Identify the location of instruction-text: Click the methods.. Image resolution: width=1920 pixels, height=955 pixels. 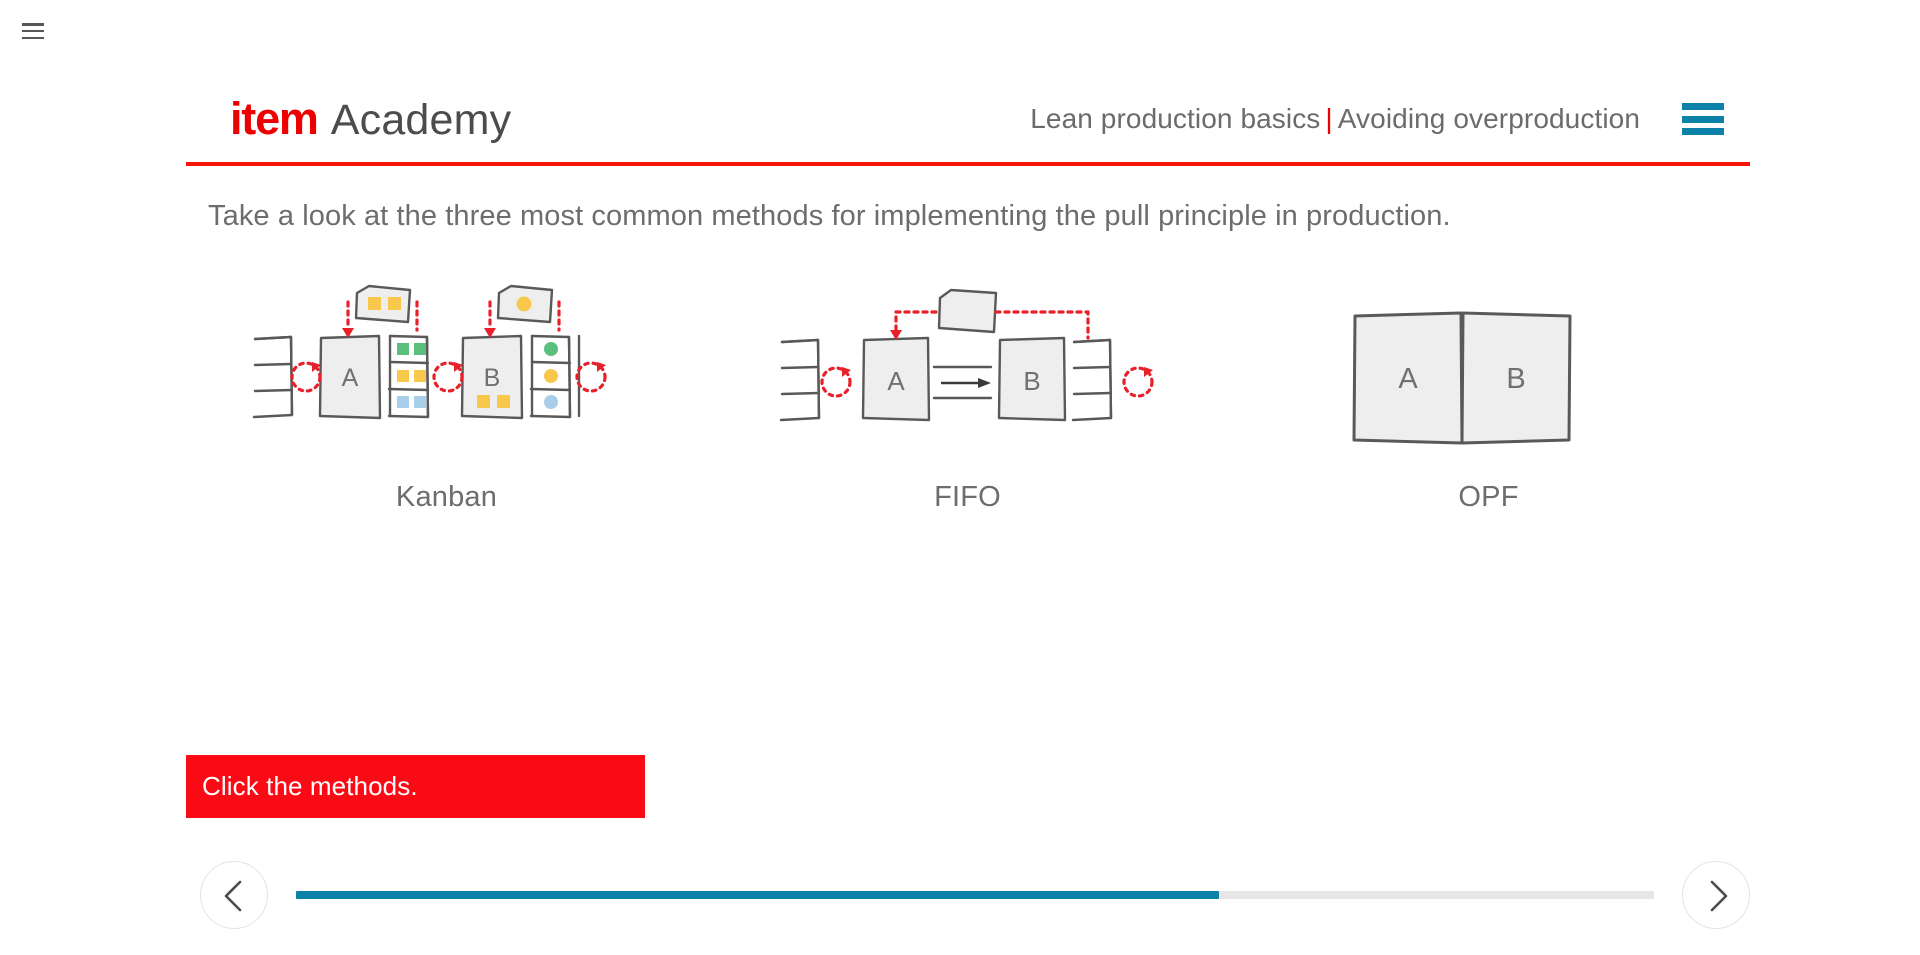
(310, 786).